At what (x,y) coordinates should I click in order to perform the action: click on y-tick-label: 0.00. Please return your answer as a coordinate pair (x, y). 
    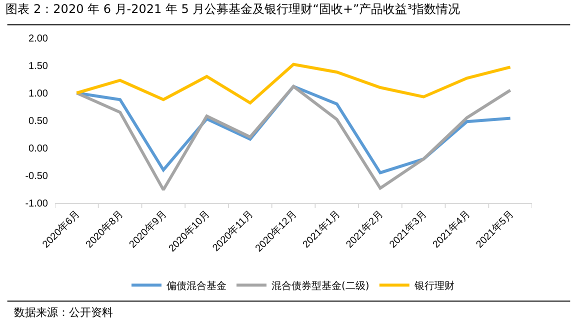
    Looking at the image, I should click on (38, 149).